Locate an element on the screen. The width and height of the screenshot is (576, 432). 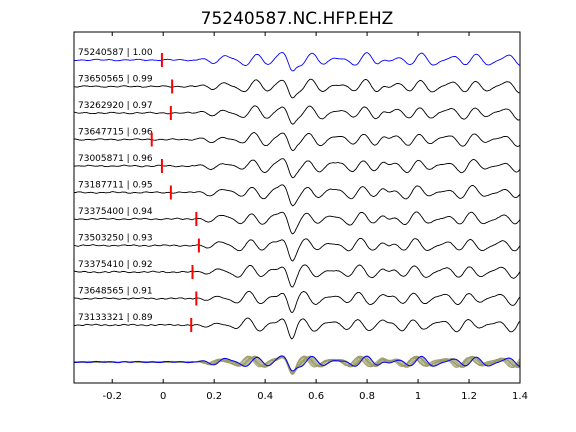
chart-title: 75240587.NC.HFP.EHZ is located at coordinates (297, 19).